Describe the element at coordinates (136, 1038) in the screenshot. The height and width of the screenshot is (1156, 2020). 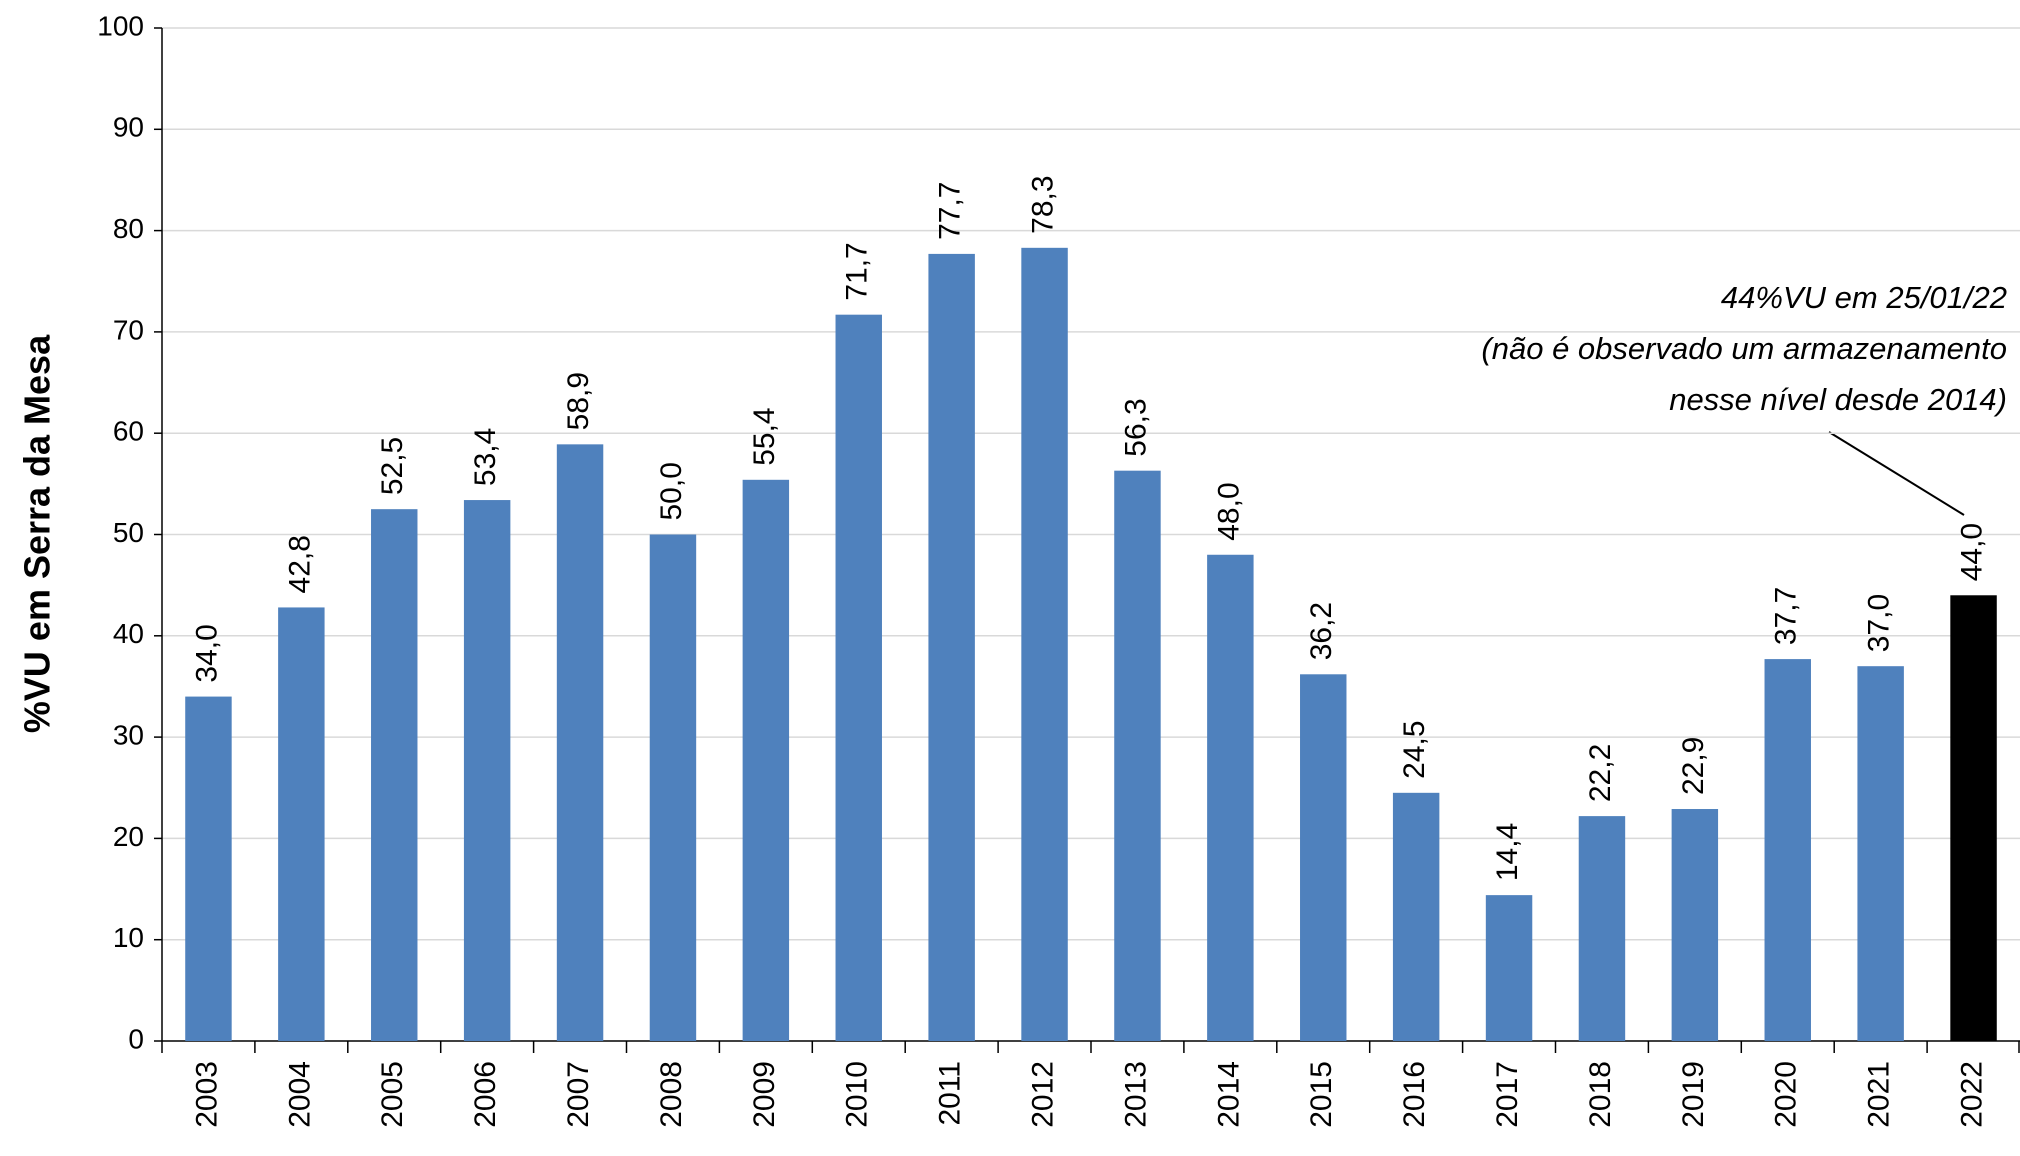
I see `y-tick-label: 0` at that location.